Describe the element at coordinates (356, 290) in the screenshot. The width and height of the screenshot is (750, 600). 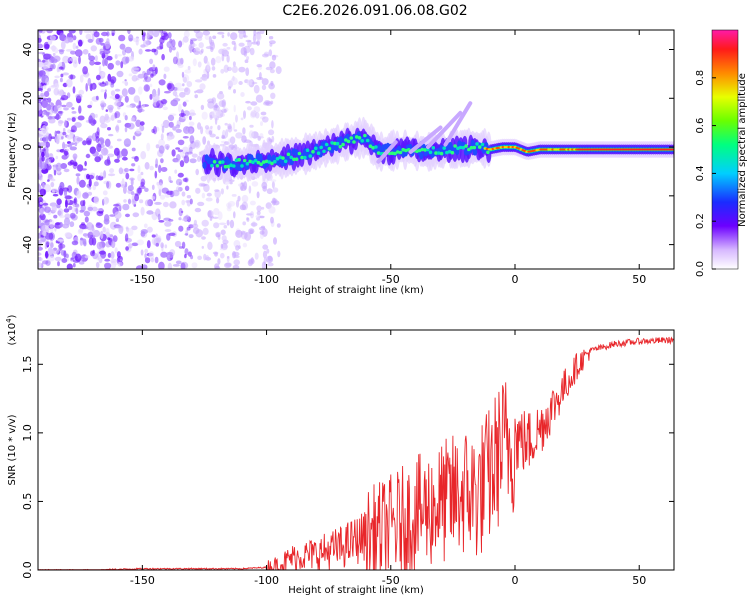
I see `spectrogram-x-label: Height of straight line (km)` at that location.